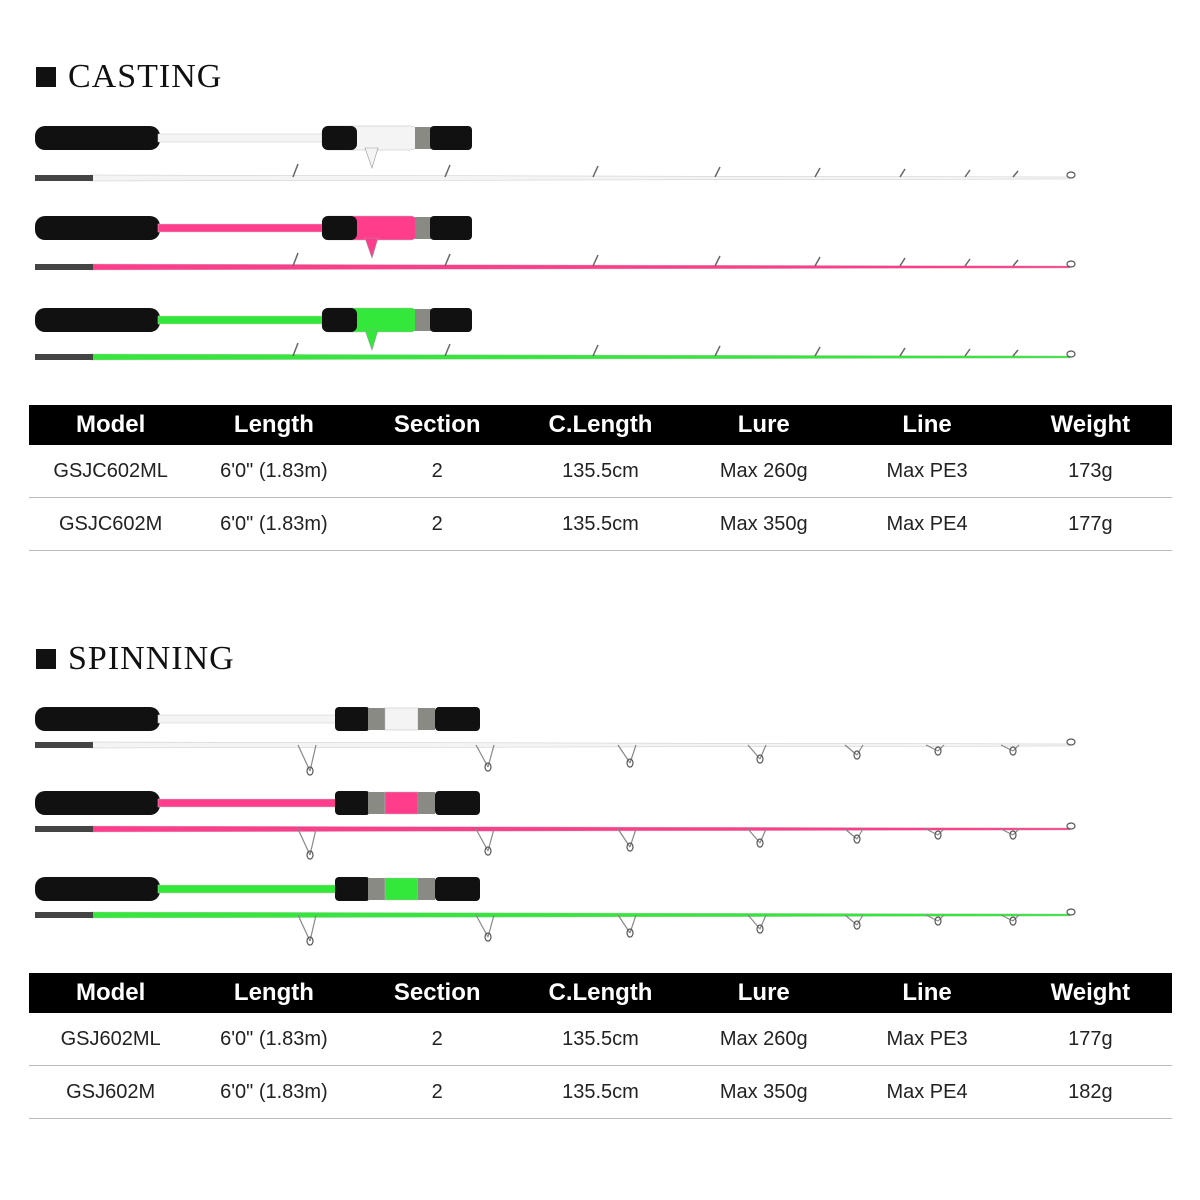 Image resolution: width=1200 pixels, height=1200 pixels. What do you see at coordinates (927, 1039) in the screenshot?
I see `table-cell: Max PE3` at bounding box center [927, 1039].